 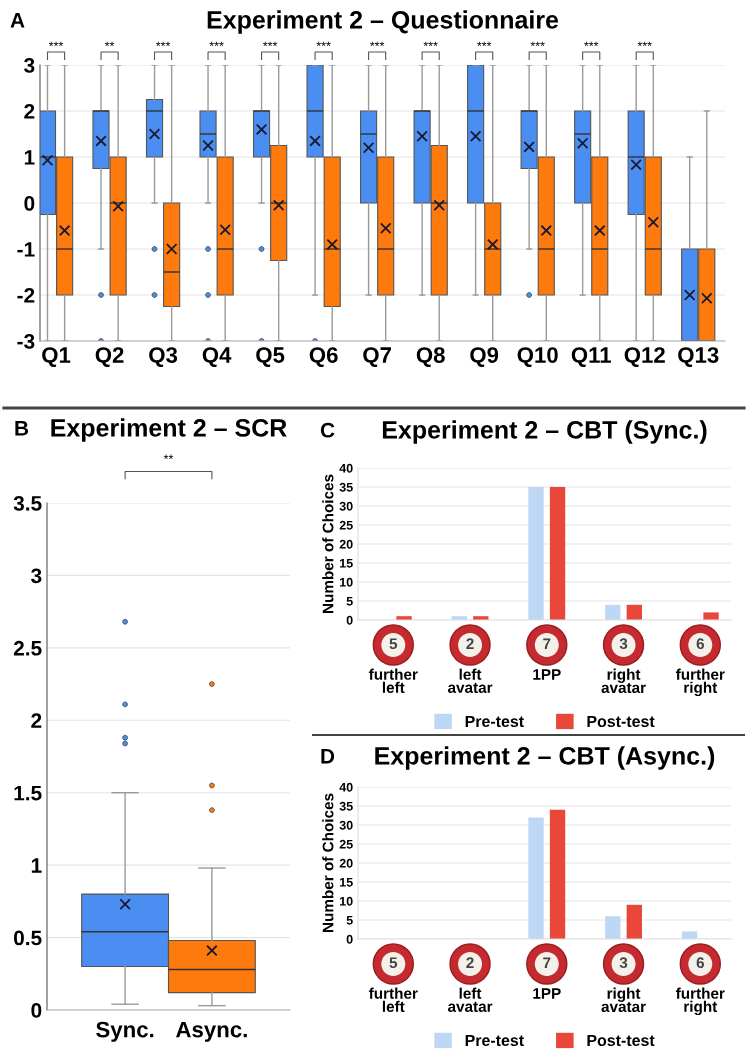 What do you see at coordinates (591, 357) in the screenshot?
I see `x-tick-label: Q11` at bounding box center [591, 357].